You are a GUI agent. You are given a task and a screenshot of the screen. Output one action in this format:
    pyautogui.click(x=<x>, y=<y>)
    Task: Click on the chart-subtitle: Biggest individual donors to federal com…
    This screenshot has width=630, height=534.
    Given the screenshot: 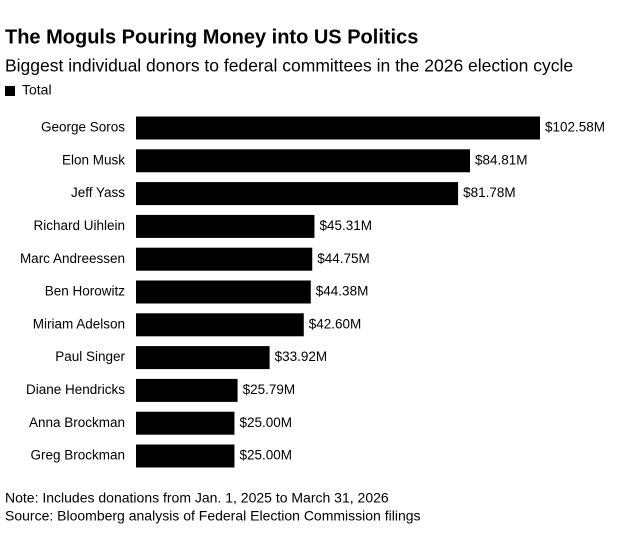 What is the action you would take?
    pyautogui.click(x=289, y=66)
    